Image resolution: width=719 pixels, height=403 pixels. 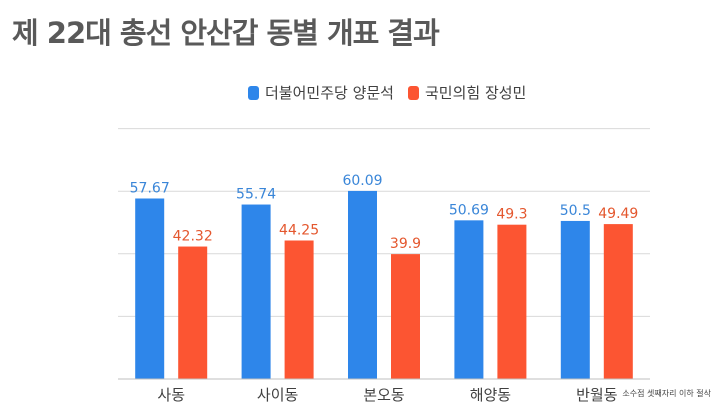 What do you see at coordinates (278, 394) in the screenshot?
I see `x-tick-label-2: 사이동` at bounding box center [278, 394].